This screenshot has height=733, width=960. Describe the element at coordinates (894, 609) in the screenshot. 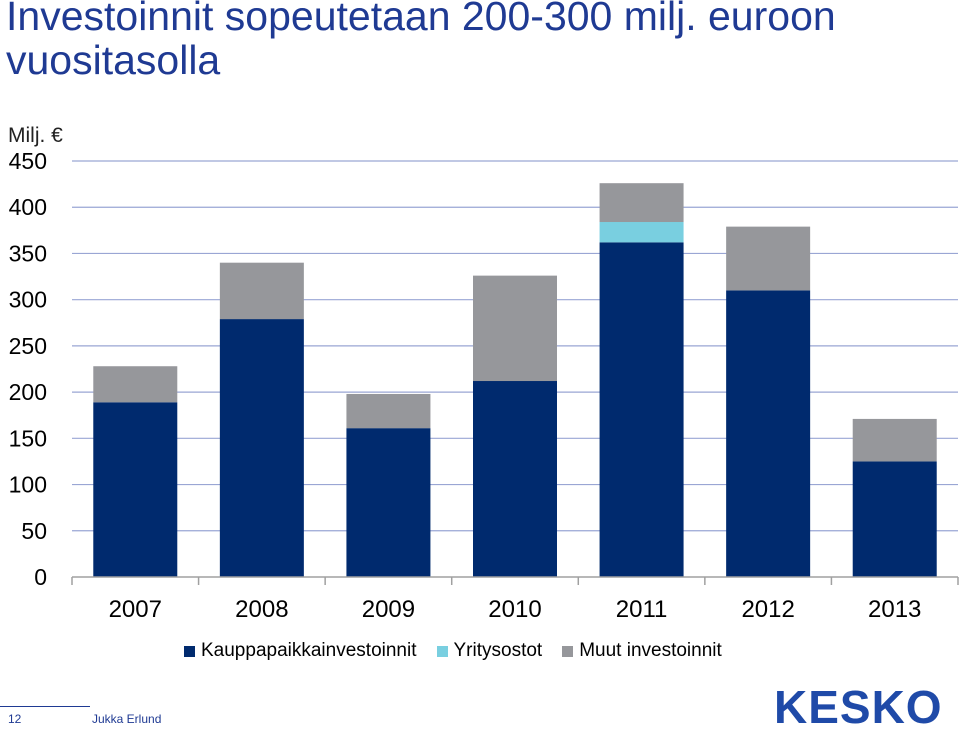

I see `x-tick-label: 2013` at that location.